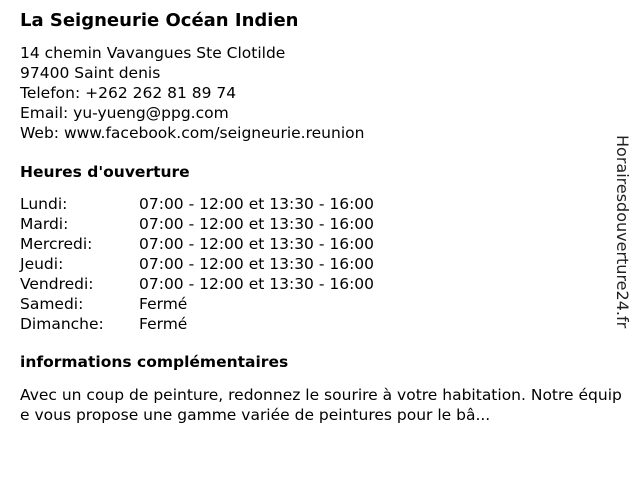 Image resolution: width=640 pixels, height=480 pixels. What do you see at coordinates (62, 324) in the screenshot?
I see `day: Dimanche:` at bounding box center [62, 324].